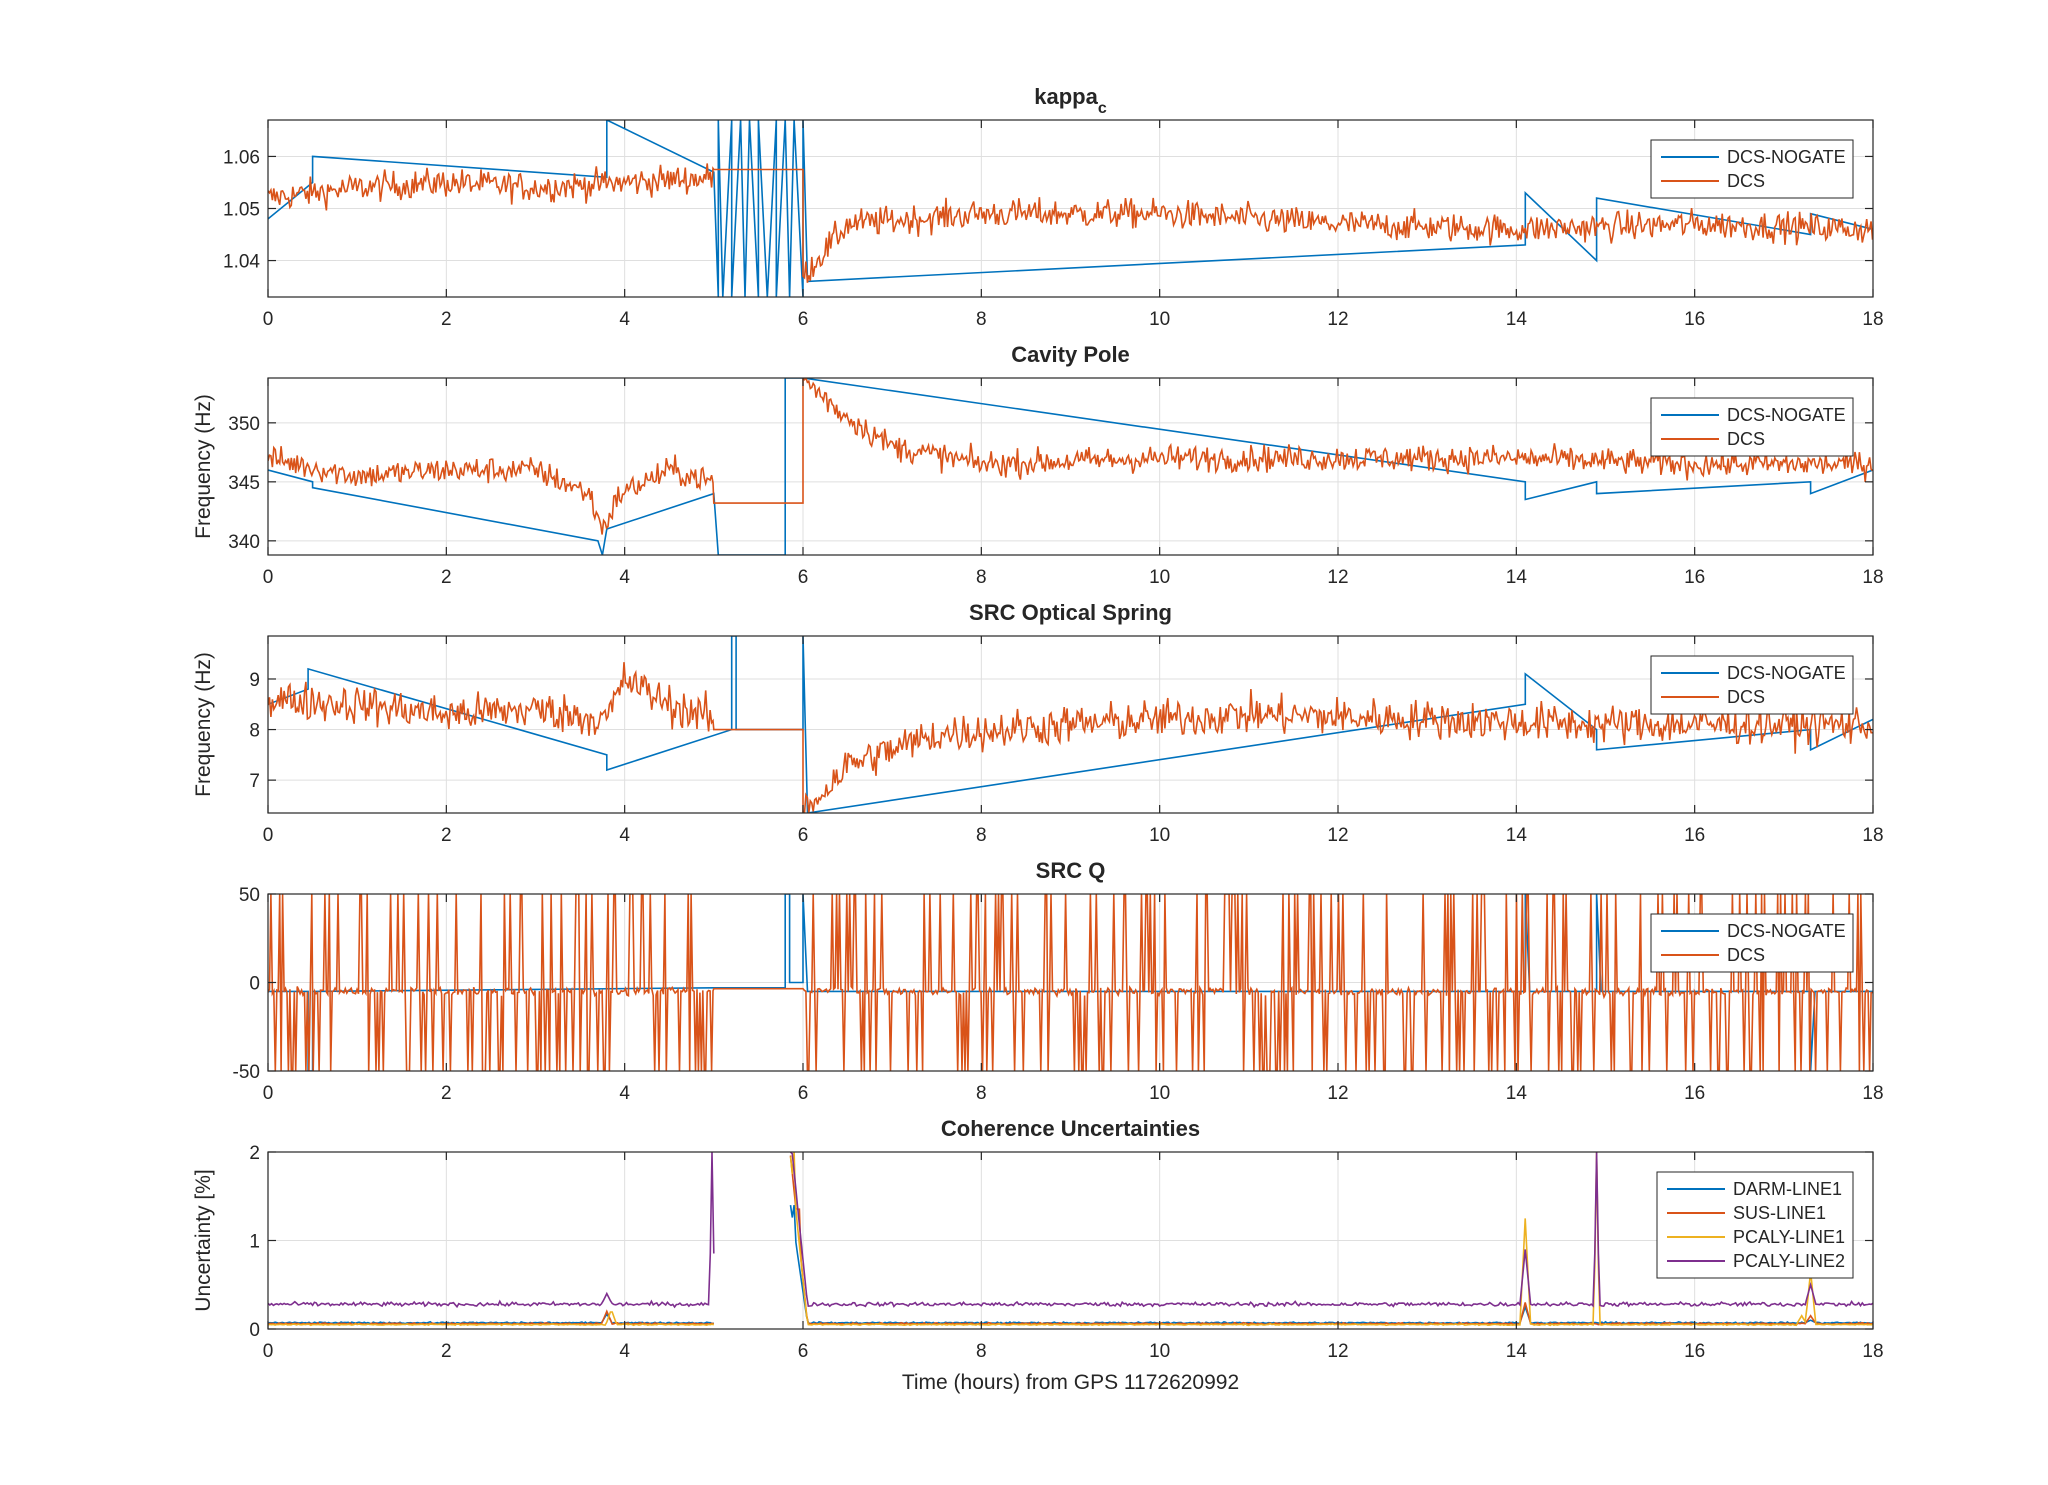 This screenshot has width=2048, height=1485. What do you see at coordinates (1070, 612) in the screenshot?
I see `panel-title: SRC Optical Spring` at bounding box center [1070, 612].